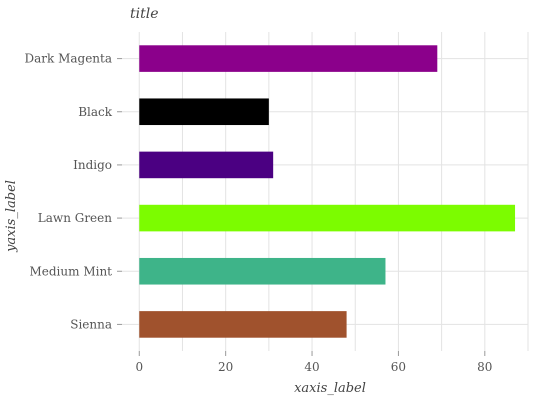 The height and width of the screenshot is (400, 537). What do you see at coordinates (95, 112) in the screenshot?
I see `y-tick-label: Black` at bounding box center [95, 112].